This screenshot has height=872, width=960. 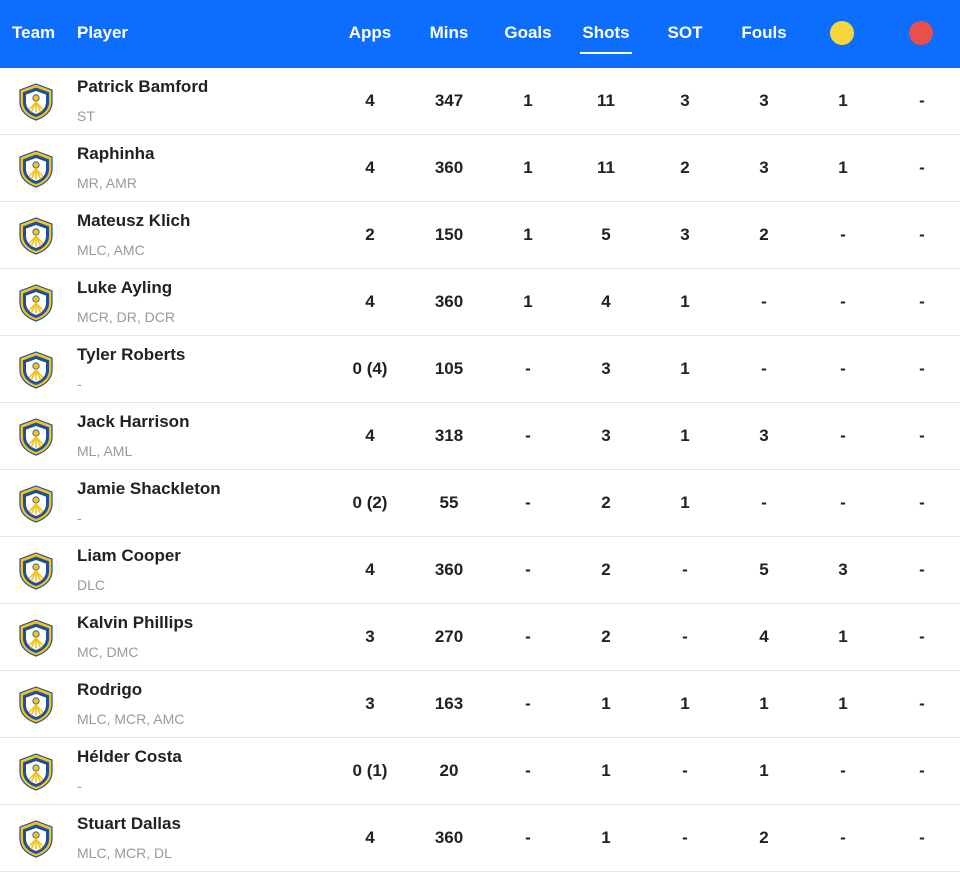 What do you see at coordinates (480, 704) in the screenshot?
I see `table-row: Rodrigo MLC, MCR, AMC 3 163 - 1 1 1 1 -` at bounding box center [480, 704].